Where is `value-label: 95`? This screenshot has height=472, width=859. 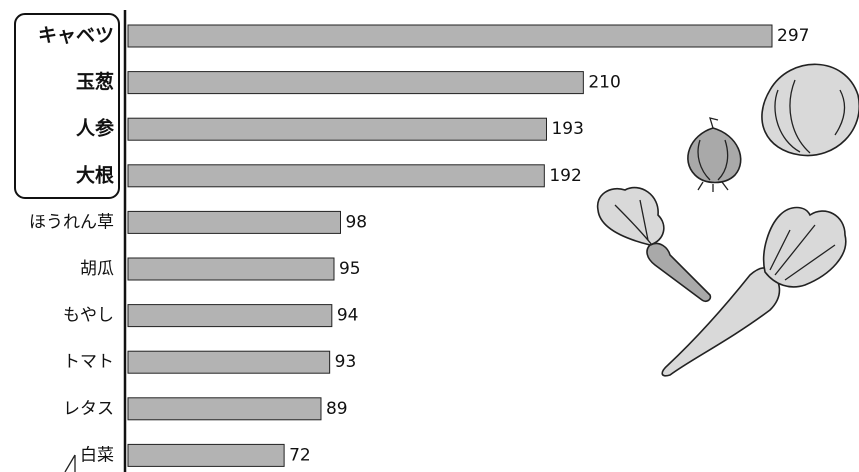 value-label: 95 is located at coordinates (350, 269).